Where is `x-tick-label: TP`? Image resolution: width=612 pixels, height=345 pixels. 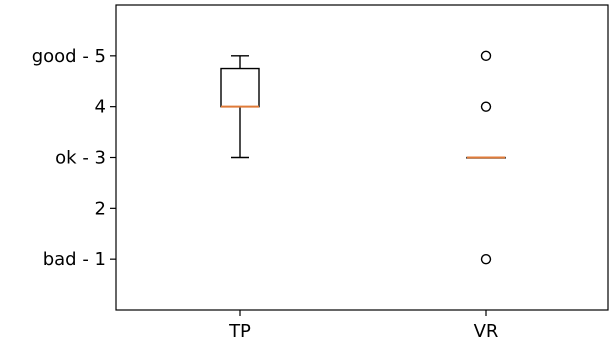
x-tick-label: TP is located at coordinates (239, 331).